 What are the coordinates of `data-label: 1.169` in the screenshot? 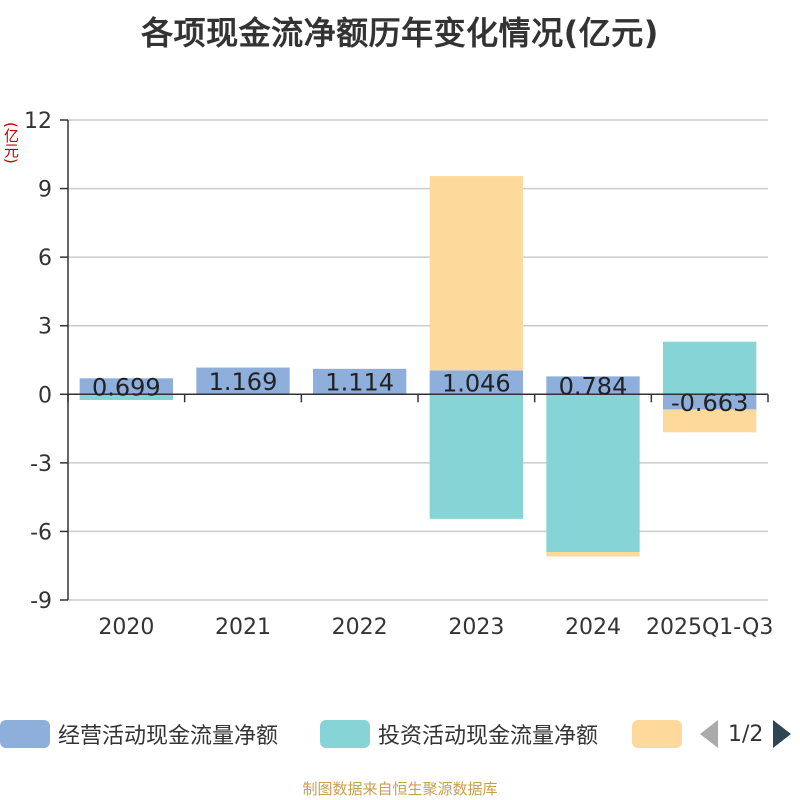 It's located at (243, 382).